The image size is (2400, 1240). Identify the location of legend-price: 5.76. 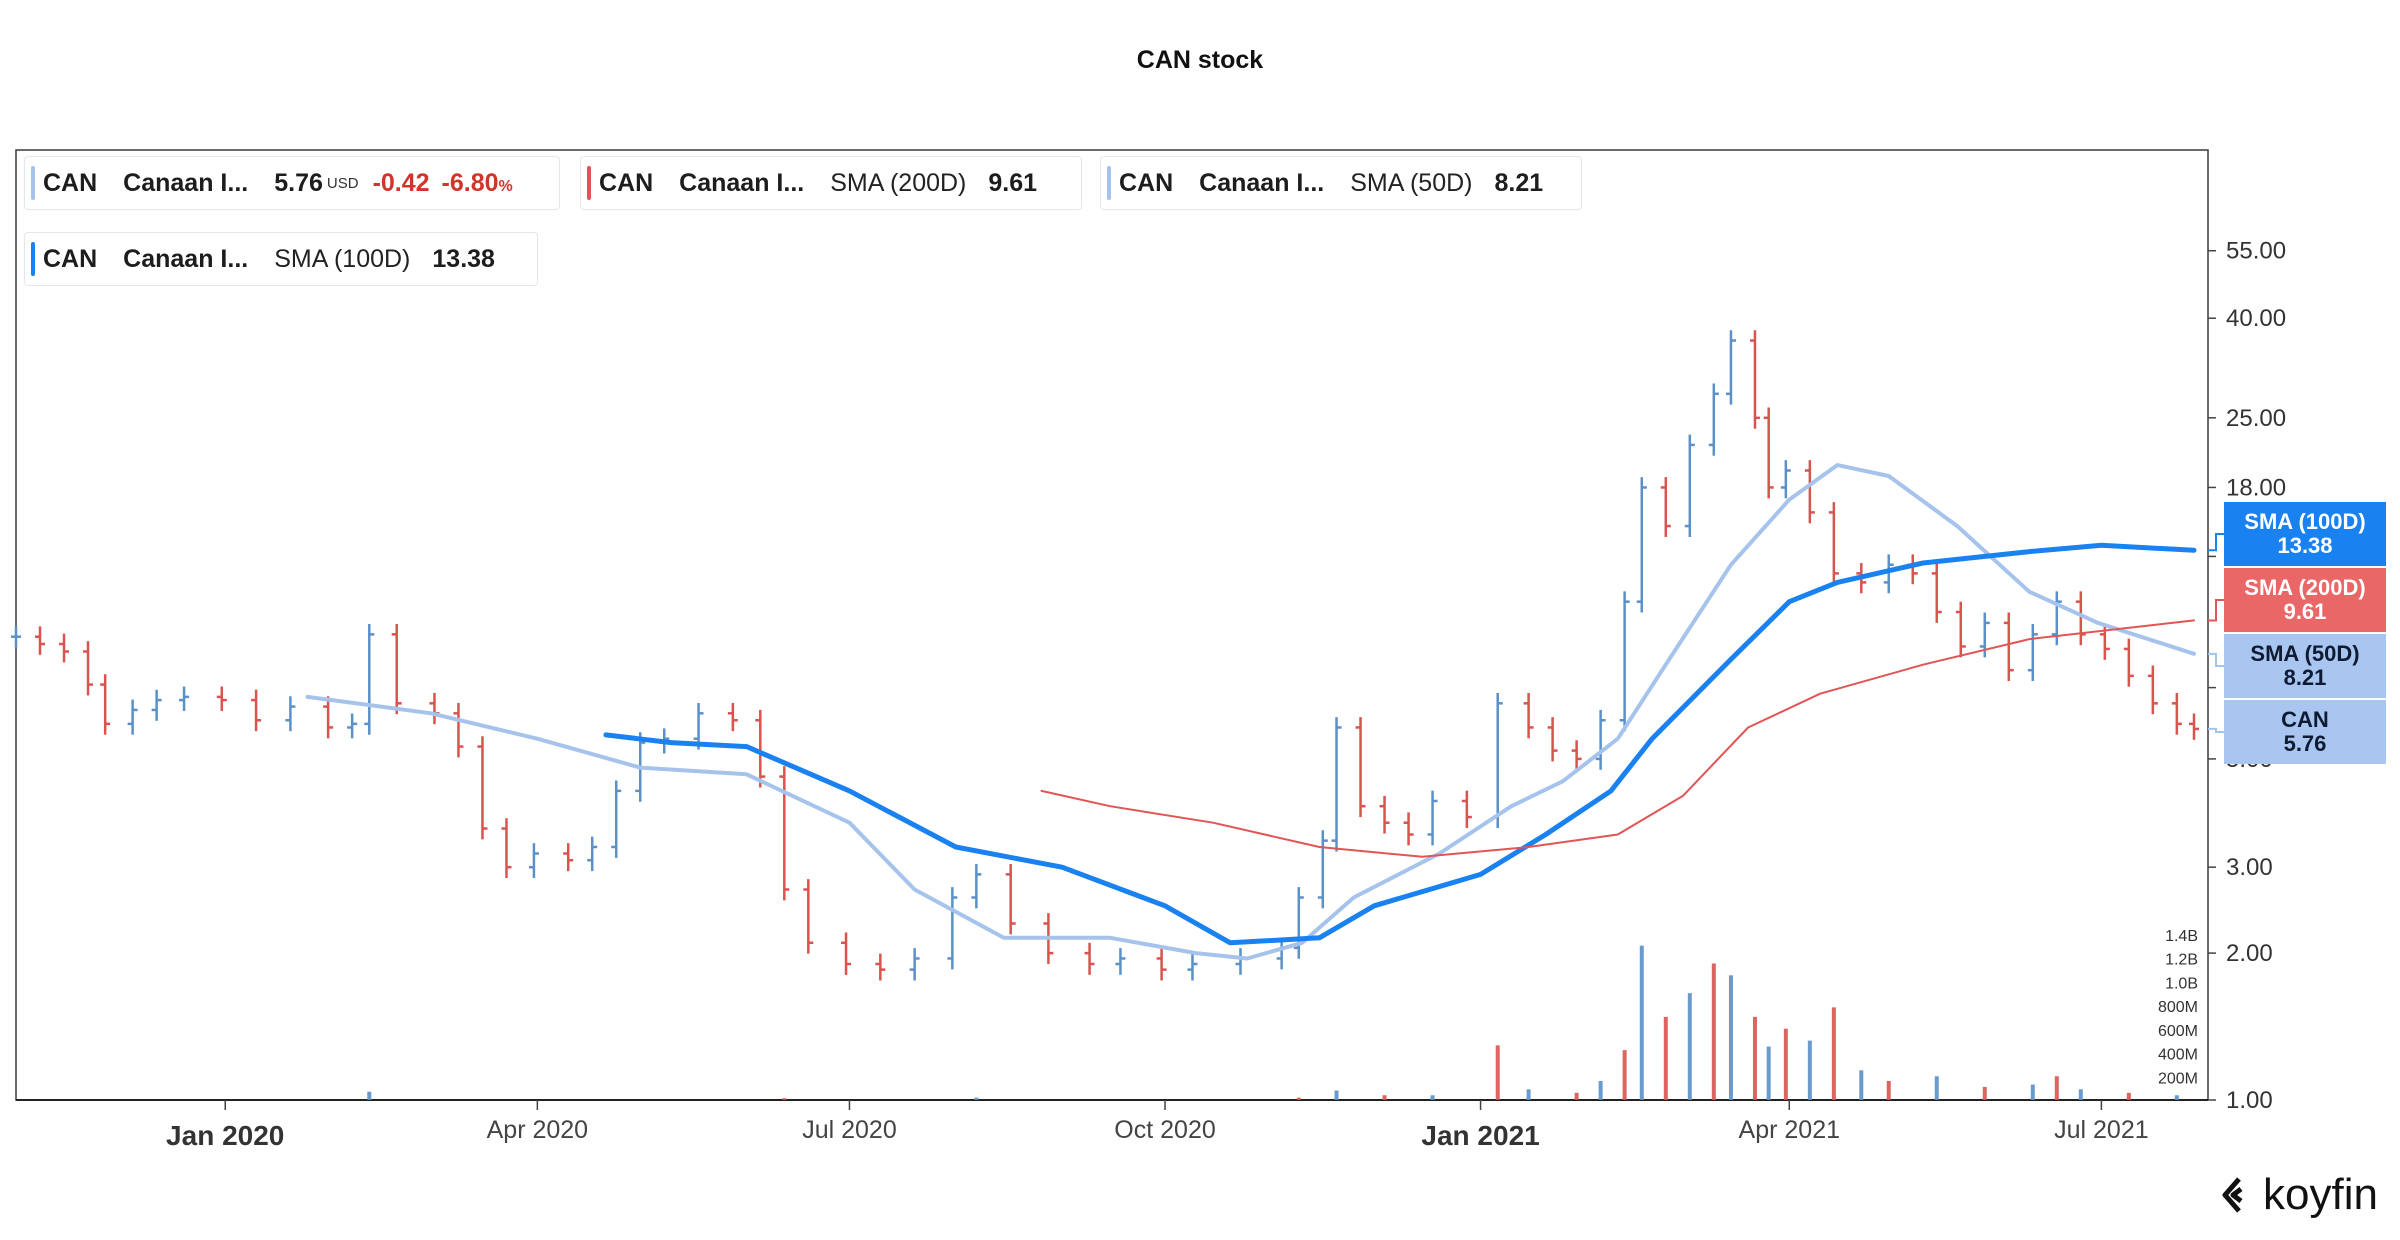
(298, 182).